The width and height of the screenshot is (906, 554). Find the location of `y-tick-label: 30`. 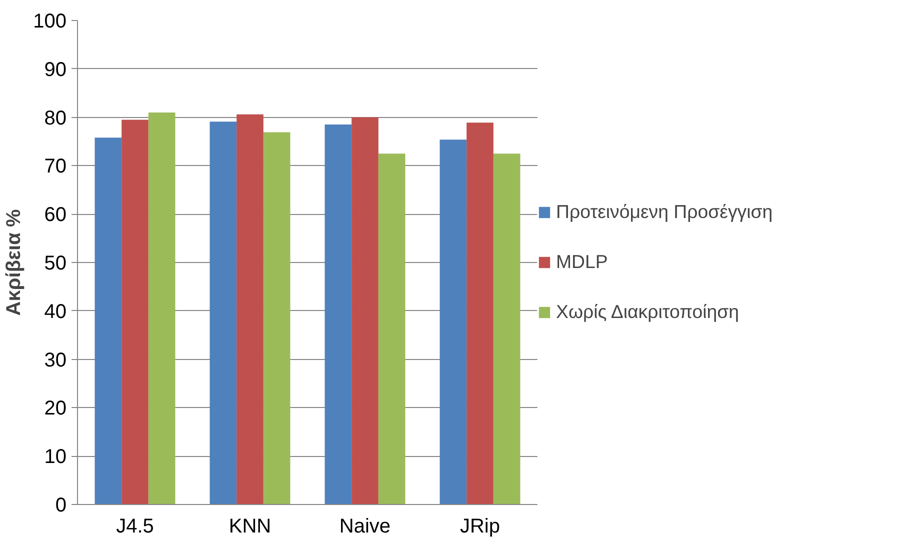

y-tick-label: 30 is located at coordinates (55, 360).